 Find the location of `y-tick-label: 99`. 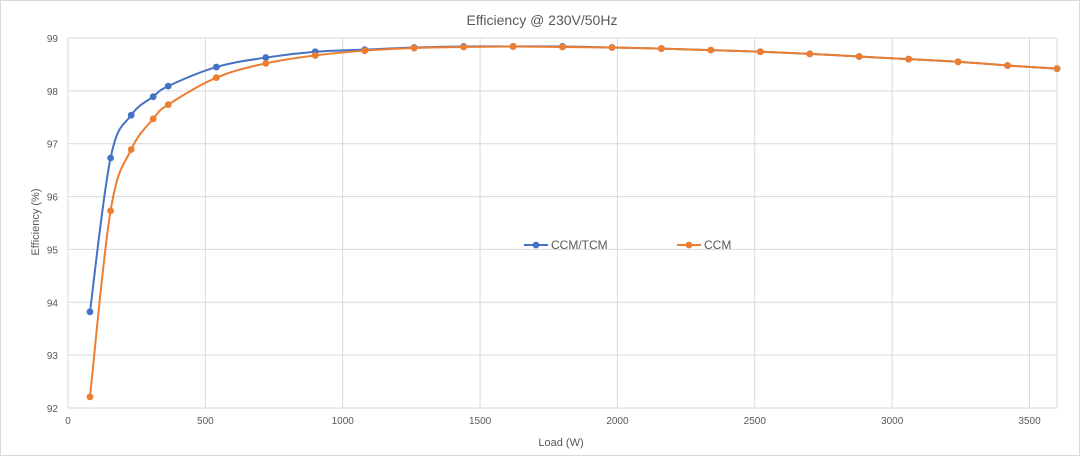

y-tick-label: 99 is located at coordinates (53, 39).